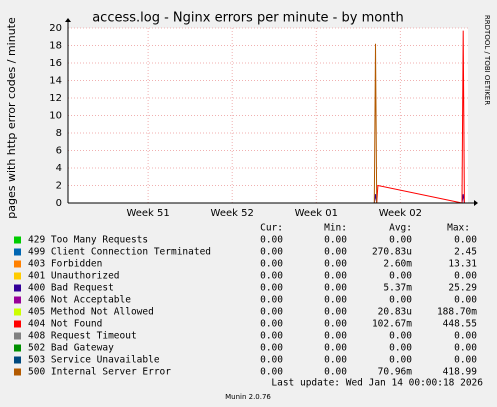  I want to click on legend-value: 270.83u, so click(392, 252).